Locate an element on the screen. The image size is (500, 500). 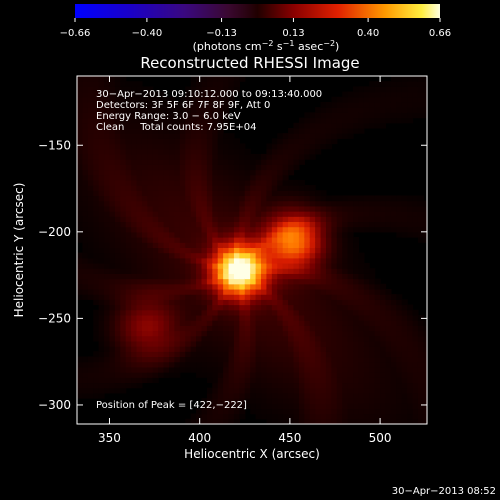
y-tick-label: −250 is located at coordinates (54, 318).